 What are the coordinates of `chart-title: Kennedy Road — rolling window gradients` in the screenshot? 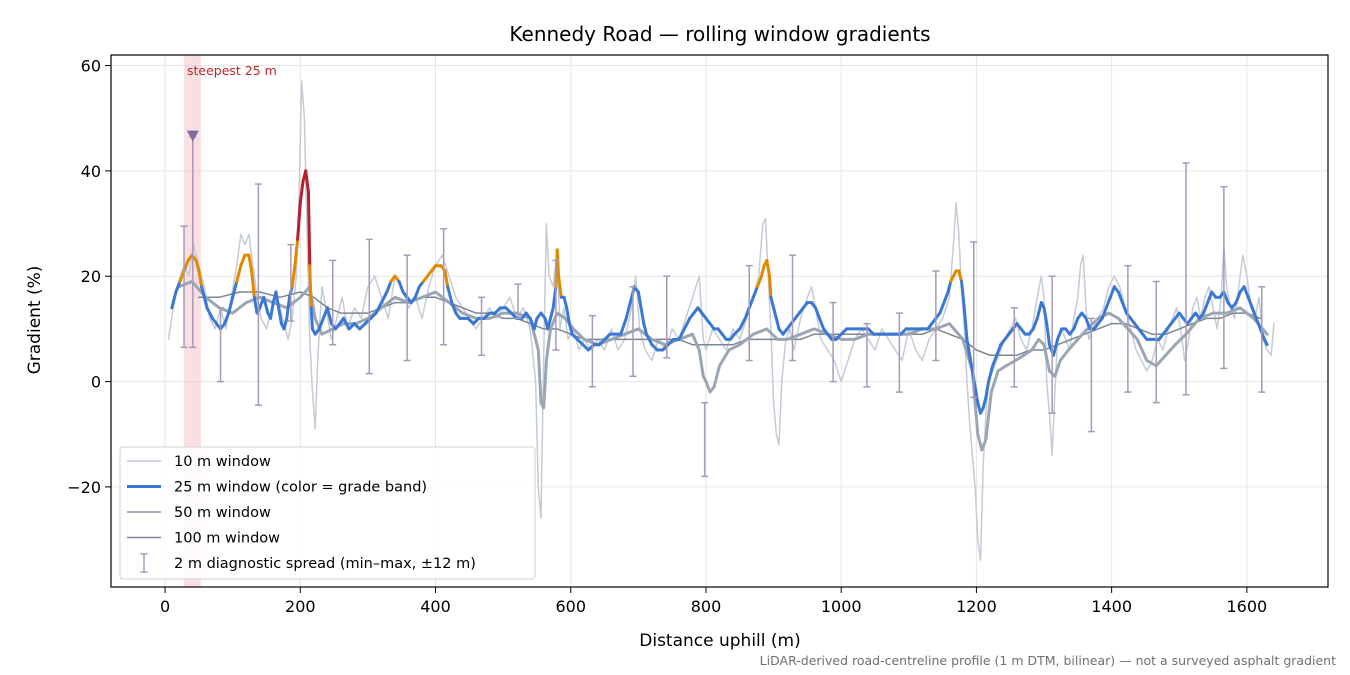 It's located at (719, 34).